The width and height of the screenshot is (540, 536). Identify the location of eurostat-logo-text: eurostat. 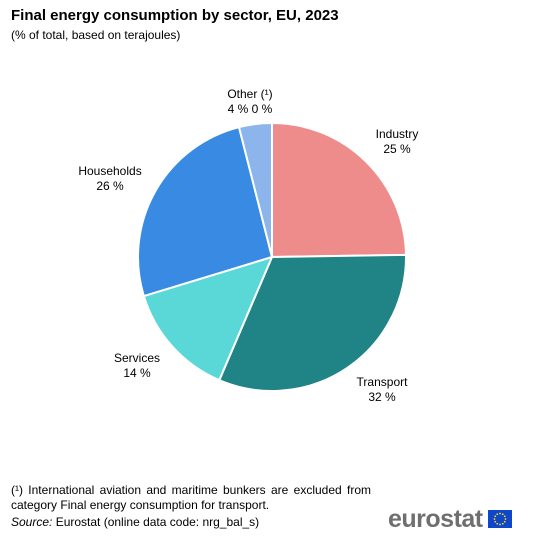
(435, 518).